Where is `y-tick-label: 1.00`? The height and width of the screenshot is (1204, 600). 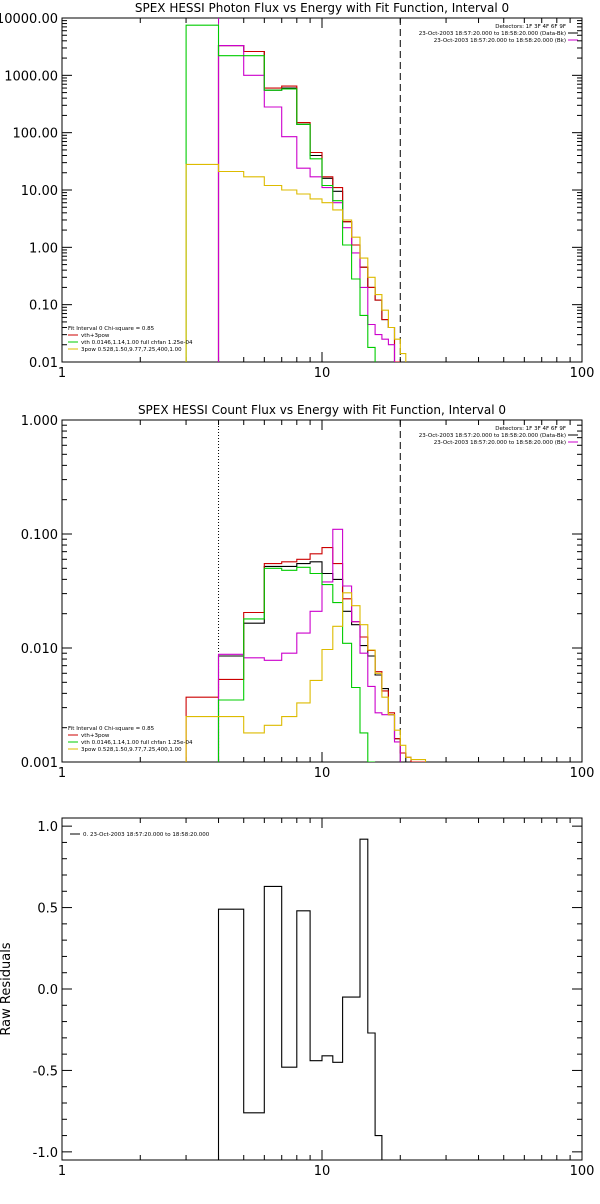
y-tick-label: 1.00 is located at coordinates (43, 248).